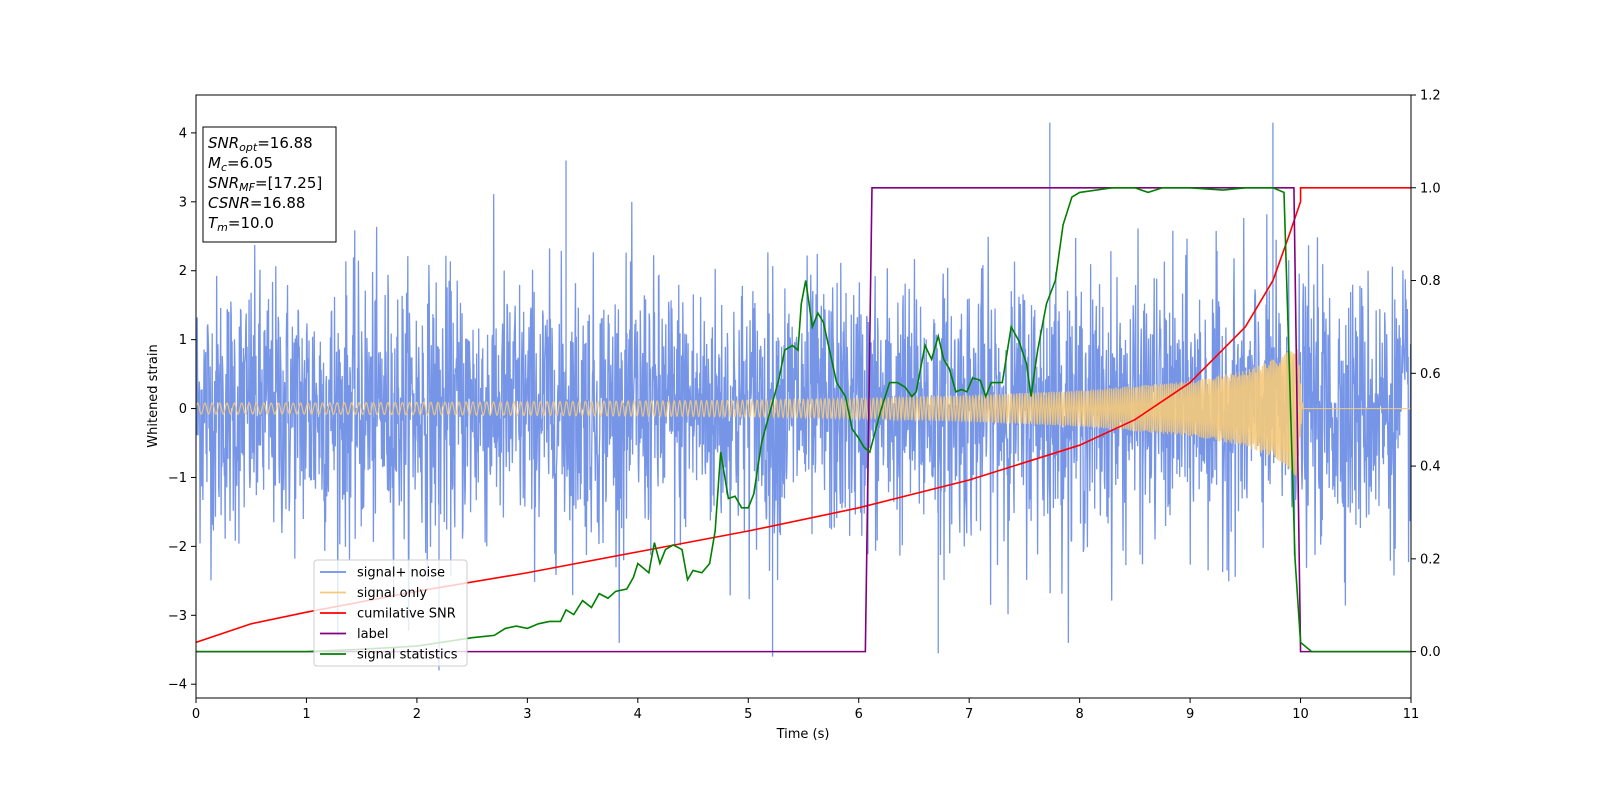 The height and width of the screenshot is (800, 1600). What do you see at coordinates (177, 478) in the screenshot?
I see `y-left-tick-label: −1` at bounding box center [177, 478].